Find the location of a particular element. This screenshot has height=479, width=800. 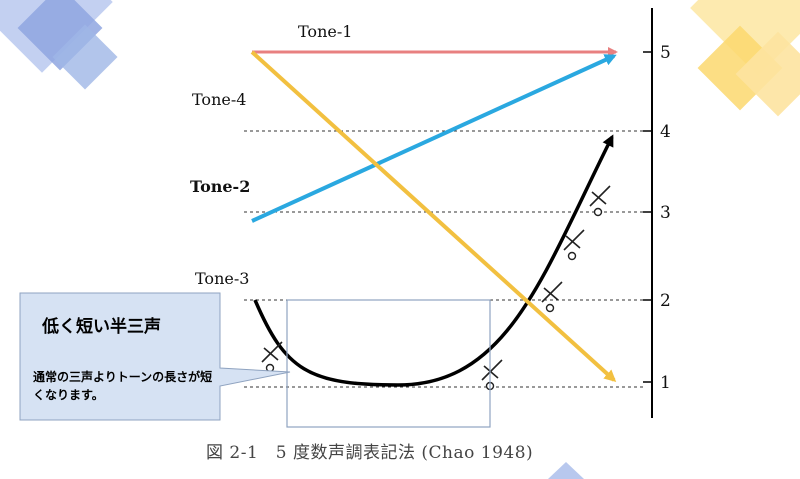

figure-caption: 図 2-1 5 度数声調表記法 (Chao 1948) is located at coordinates (370, 453).